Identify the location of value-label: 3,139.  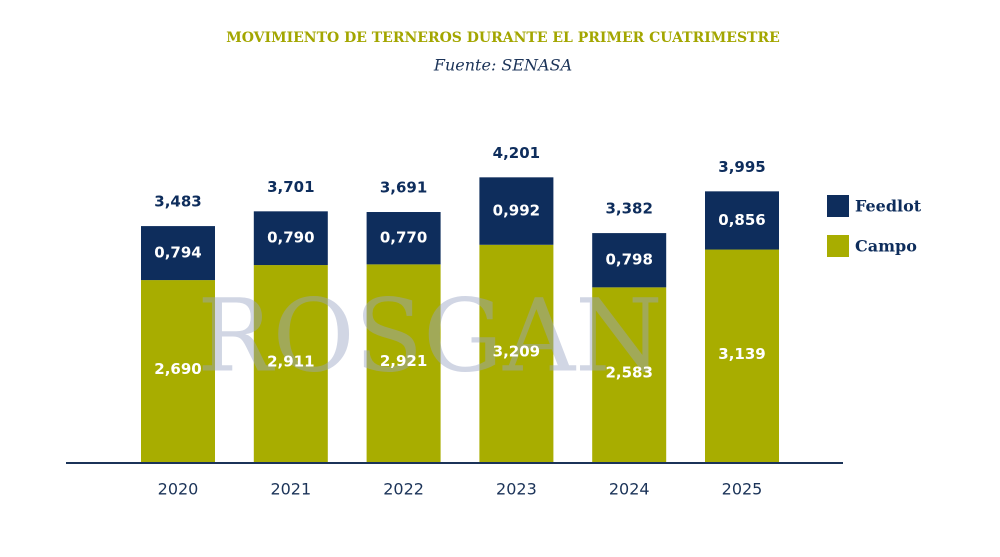
(741, 354).